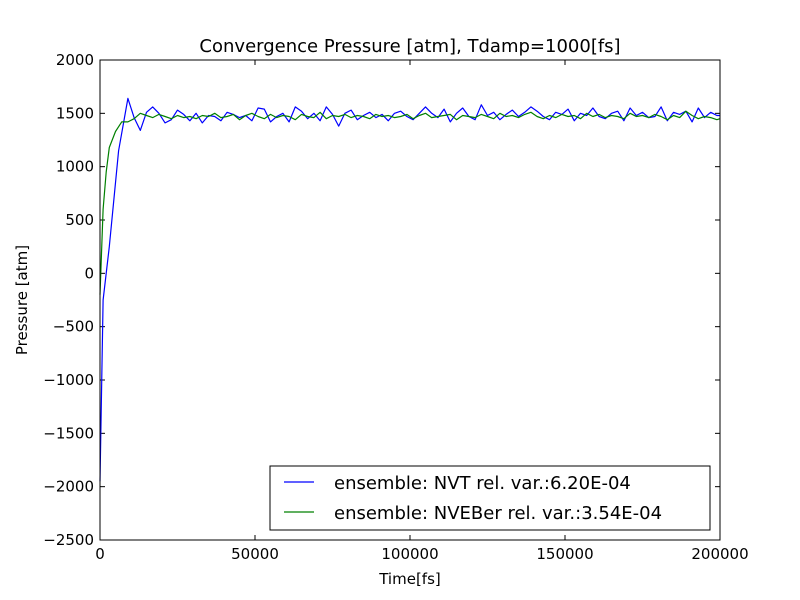 The image size is (800, 600). Describe the element at coordinates (89, 273) in the screenshot. I see `y-tick-label: 0` at that location.